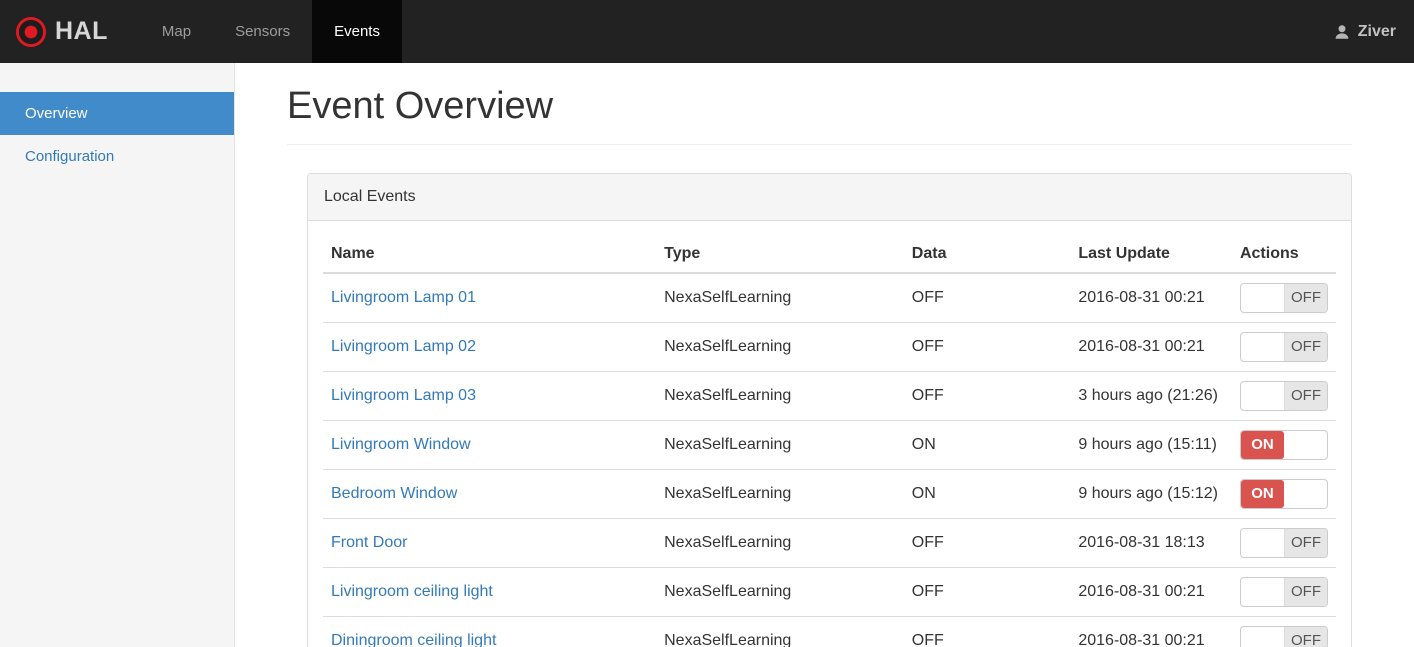 This screenshot has width=1414, height=647. What do you see at coordinates (394, 493) in the screenshot?
I see `event-name-link: Bedroom Window` at bounding box center [394, 493].